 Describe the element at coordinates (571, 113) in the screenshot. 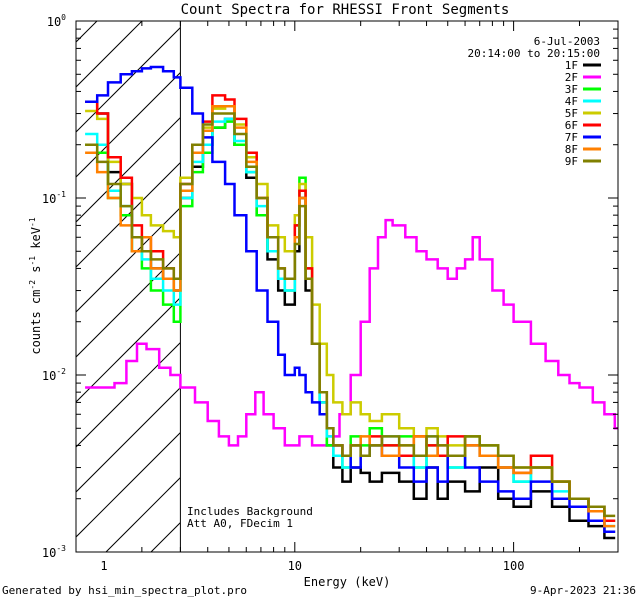

I see `legend-label-5F: 5F` at that location.